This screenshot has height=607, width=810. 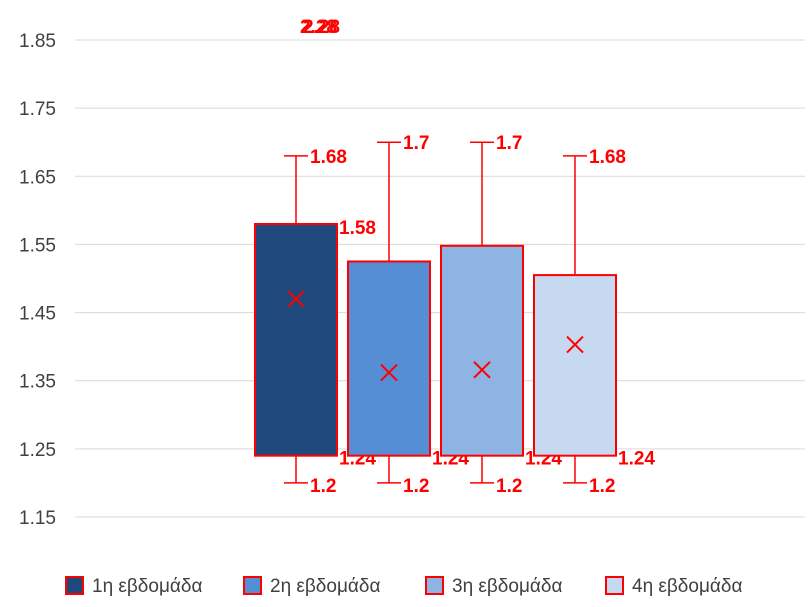 I want to click on box-4: 1.68 1.241.2, so click(x=594, y=322).